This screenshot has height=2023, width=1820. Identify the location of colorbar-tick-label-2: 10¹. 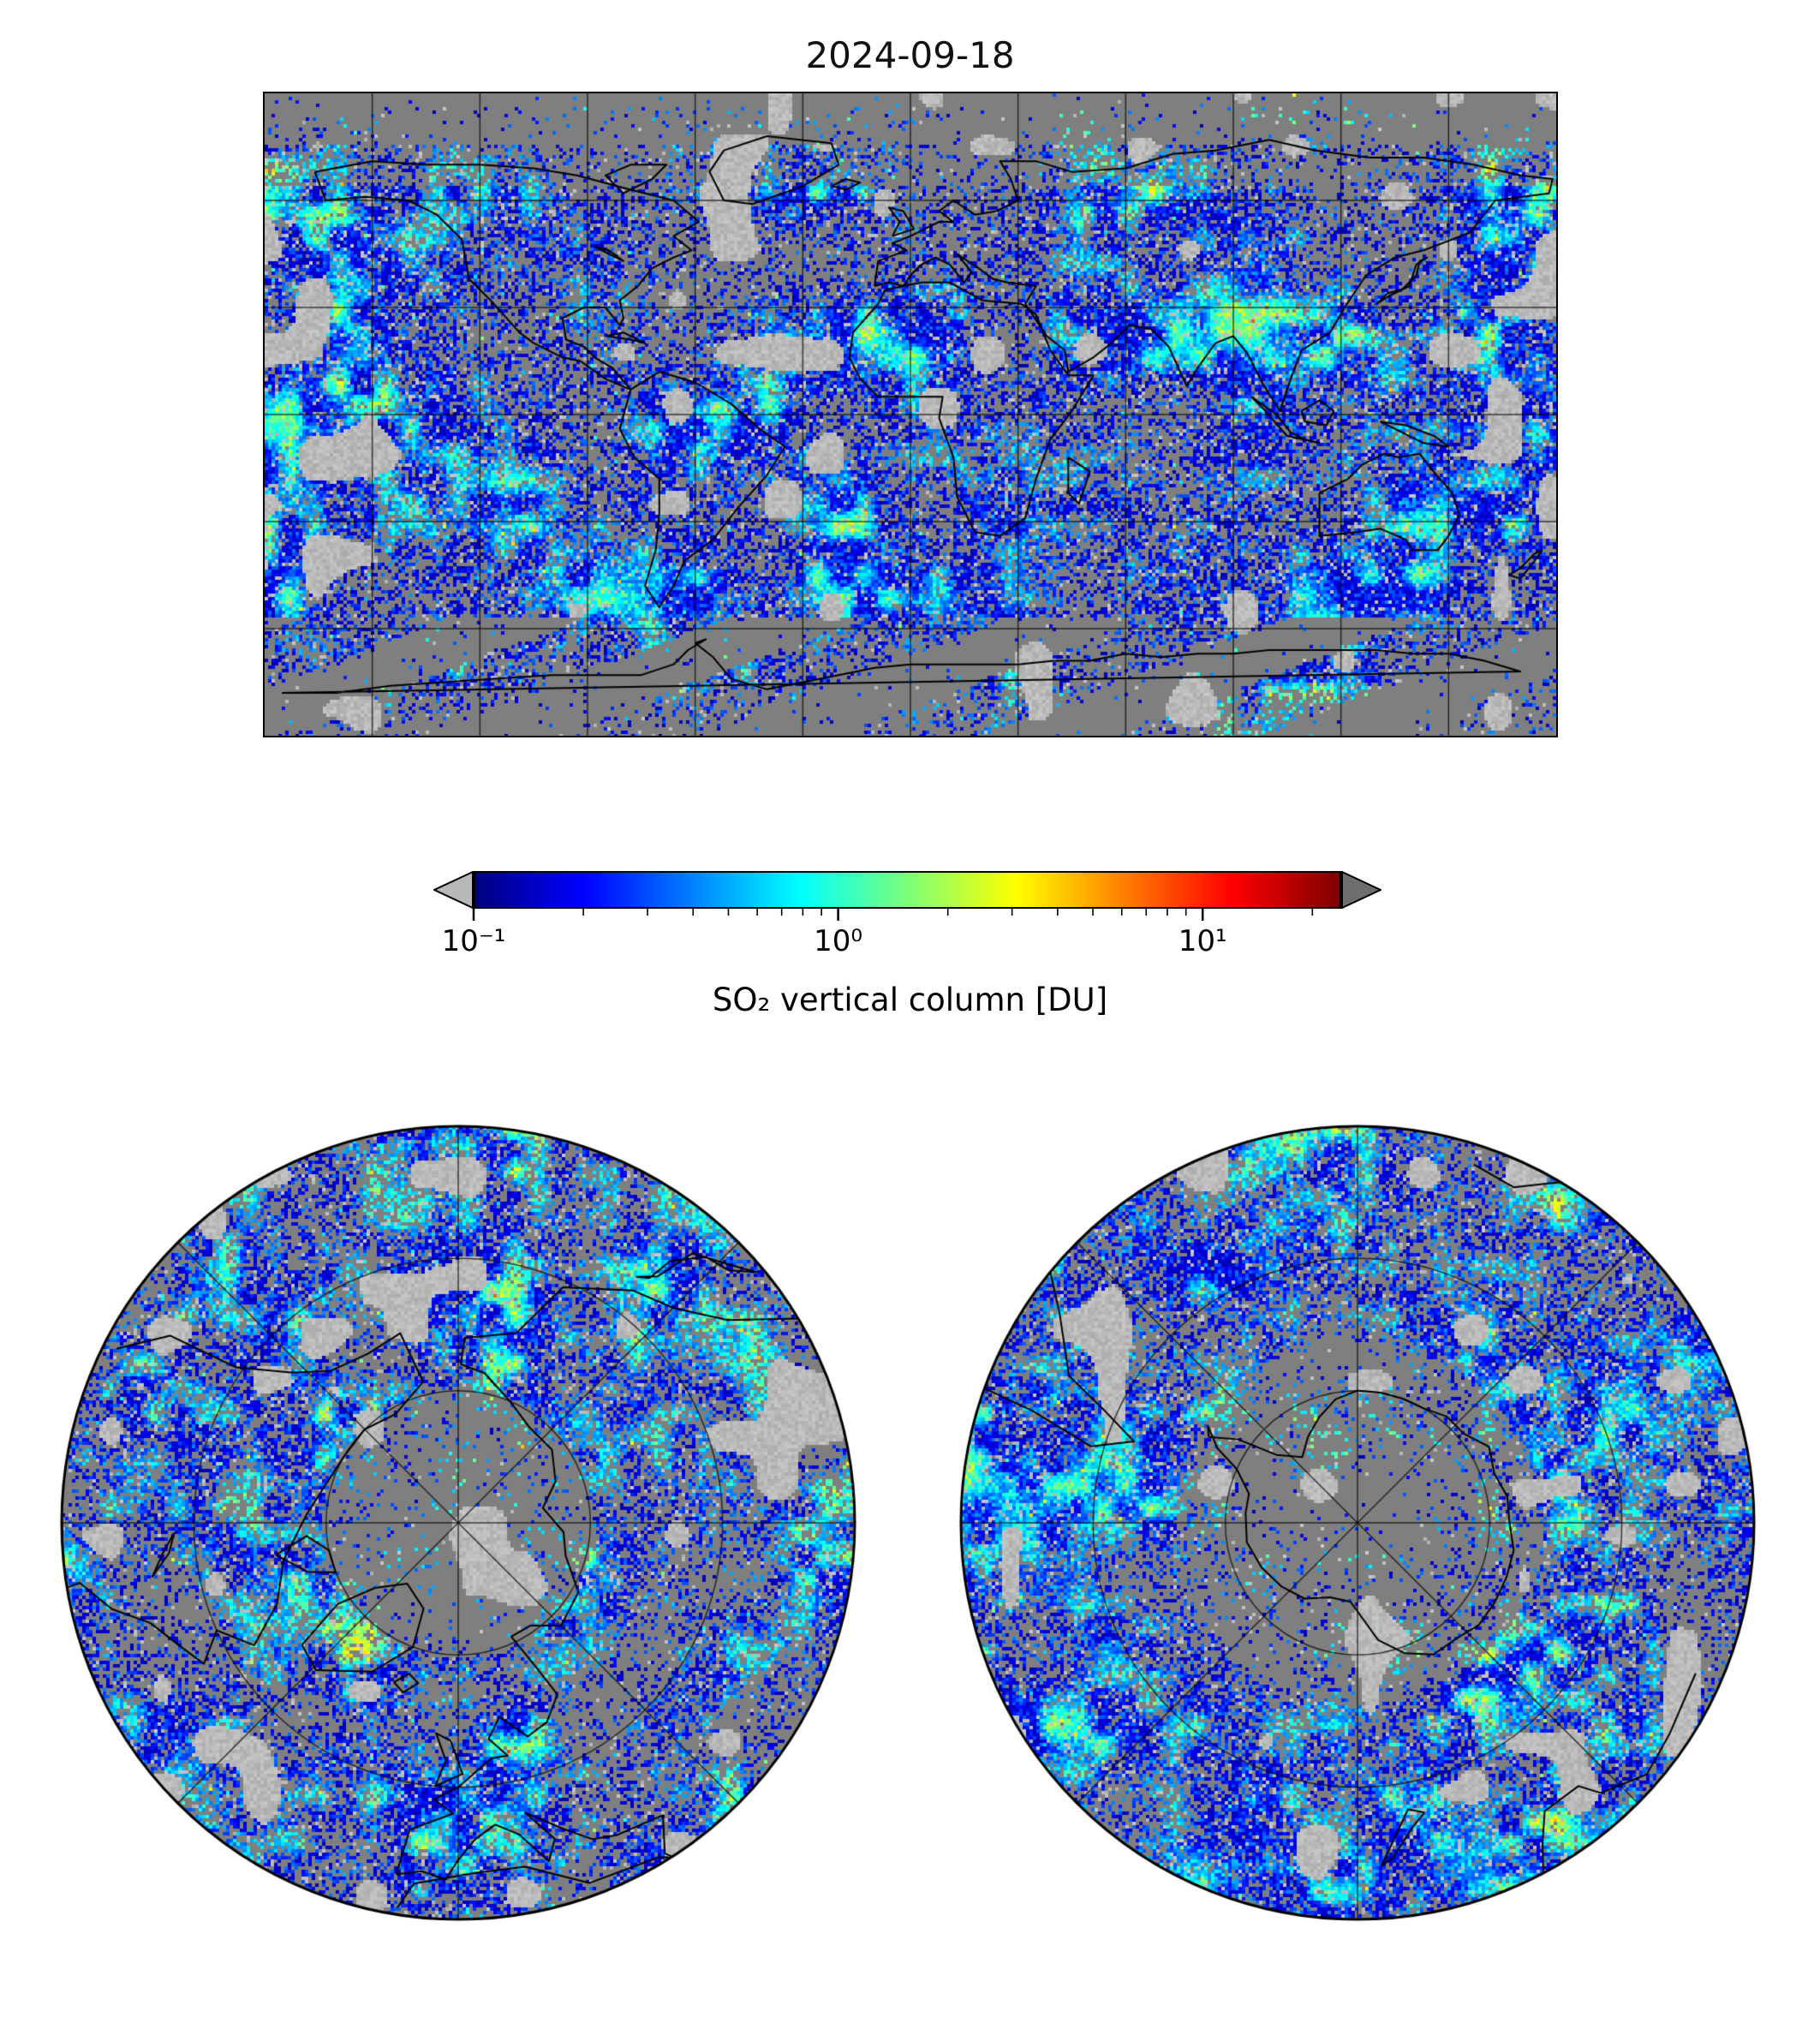
(1203, 941).